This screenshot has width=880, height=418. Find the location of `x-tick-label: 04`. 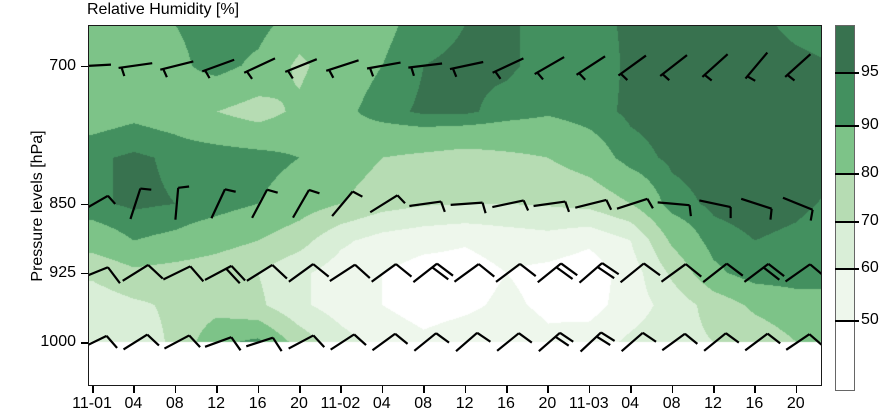

x-tick-label: 04 is located at coordinates (133, 403).